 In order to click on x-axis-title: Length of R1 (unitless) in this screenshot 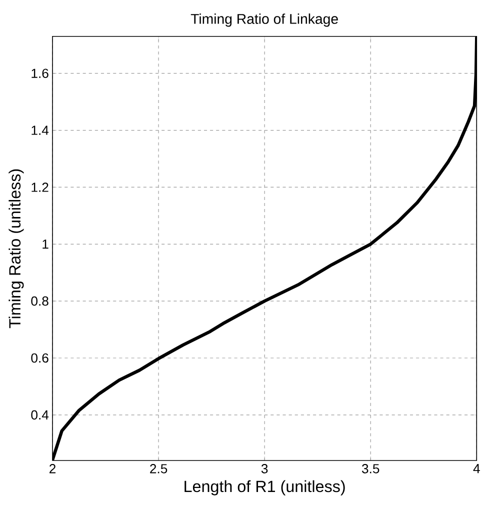, I will do `click(264, 488)`.